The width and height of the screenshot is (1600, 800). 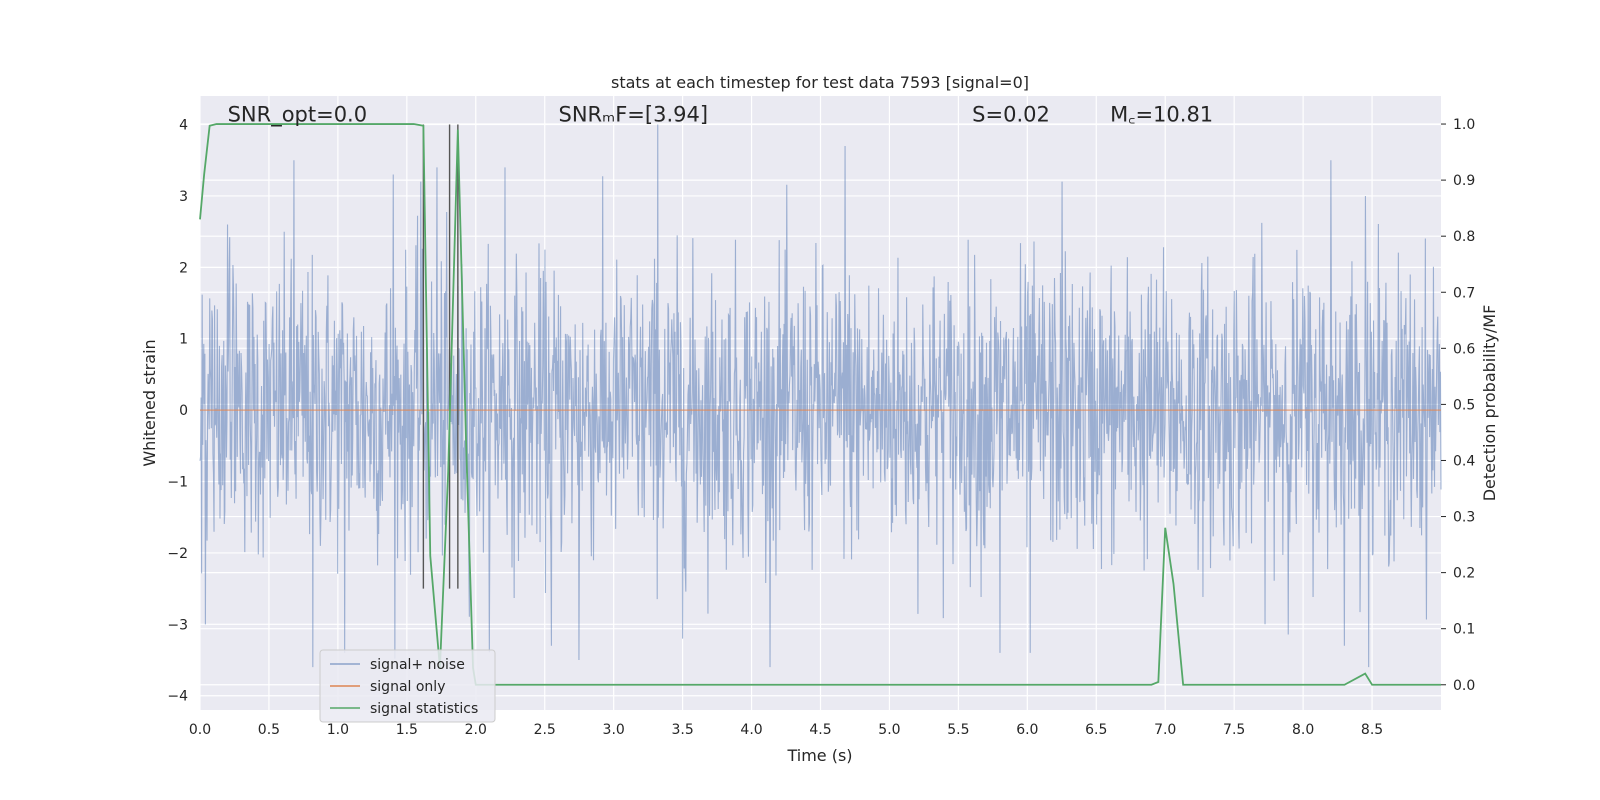 What do you see at coordinates (177, 554) in the screenshot?
I see `y-tick-label: −2` at bounding box center [177, 554].